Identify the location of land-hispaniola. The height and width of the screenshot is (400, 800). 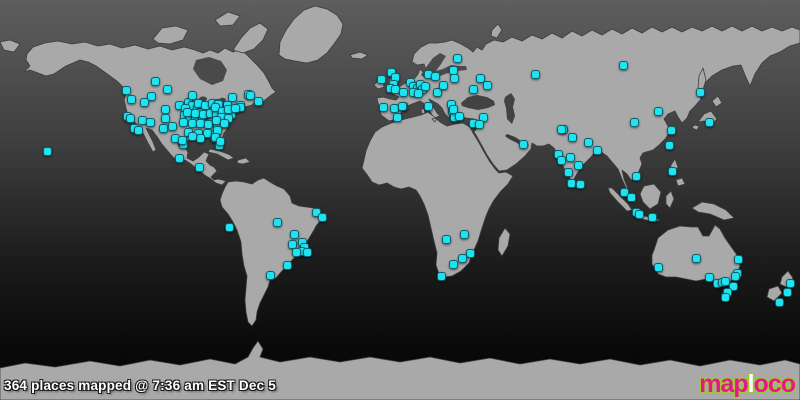
(243, 161).